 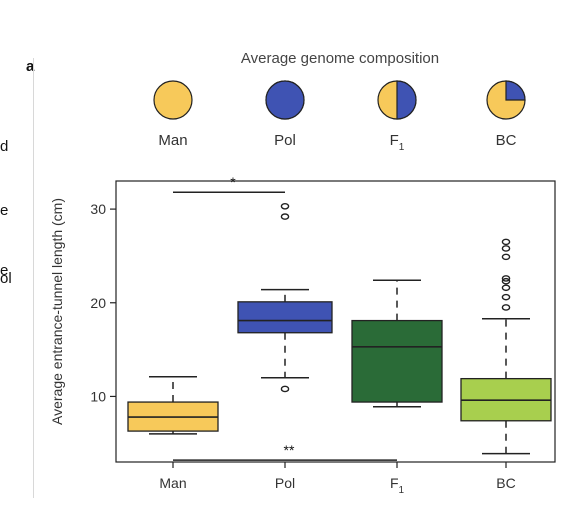 What do you see at coordinates (340, 58) in the screenshot?
I see `genome-composition-title: Average genome composition` at bounding box center [340, 58].